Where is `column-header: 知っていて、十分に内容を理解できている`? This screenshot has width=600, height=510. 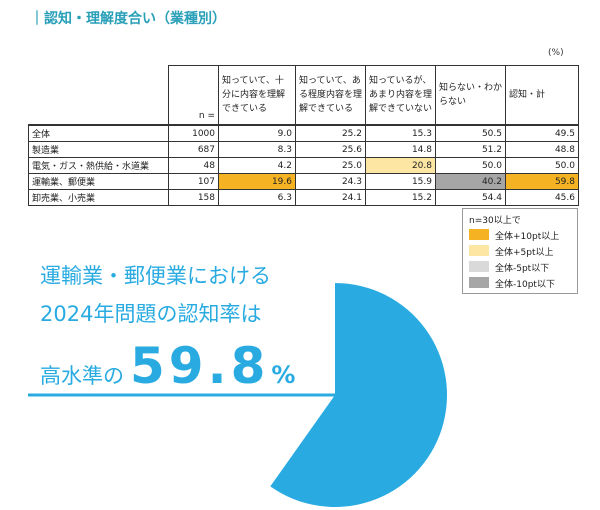 column-header: 知っていて、十分に内容を理解できている is located at coordinates (257, 95).